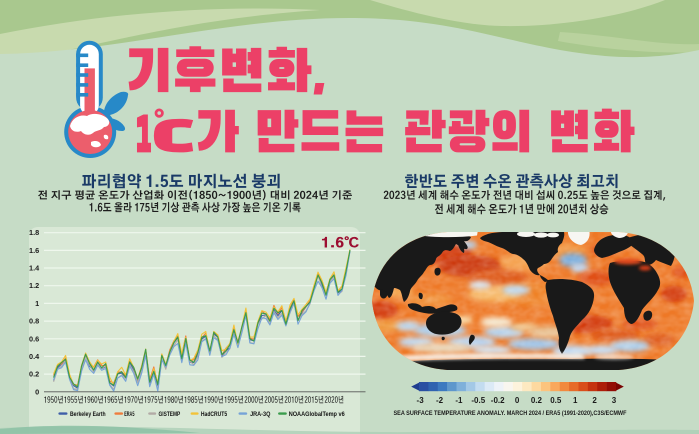  I want to click on svg-text: 3, so click(614, 400).